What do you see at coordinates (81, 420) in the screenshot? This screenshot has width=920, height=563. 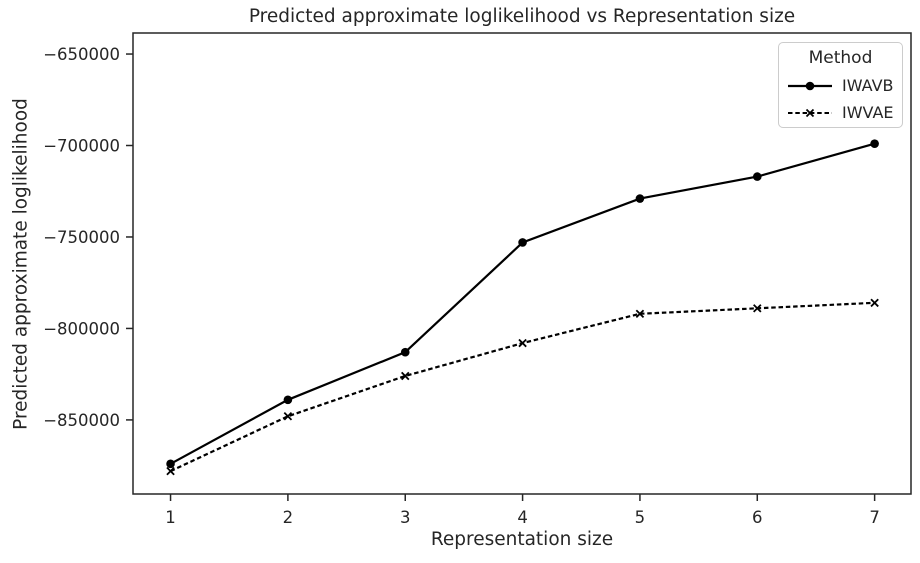 I see `y-tick-label: −850000` at bounding box center [81, 420].